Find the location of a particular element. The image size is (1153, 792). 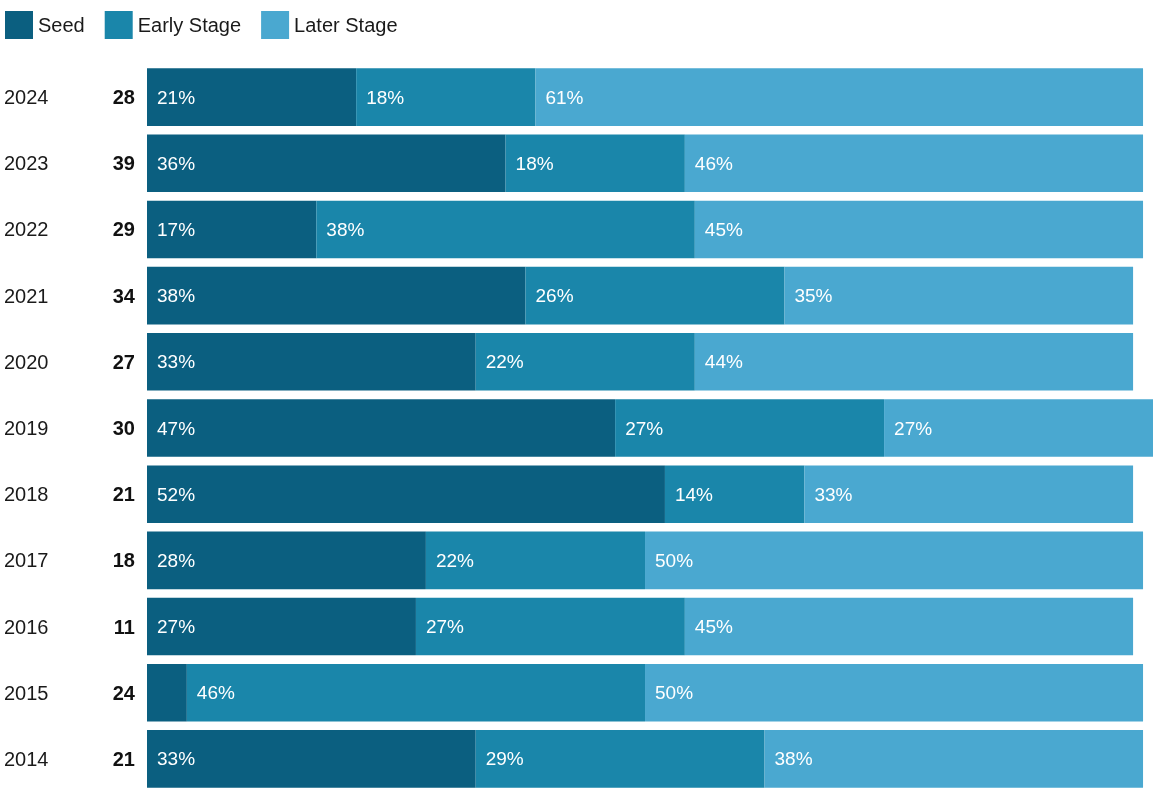

text: 39 is located at coordinates (123, 163).